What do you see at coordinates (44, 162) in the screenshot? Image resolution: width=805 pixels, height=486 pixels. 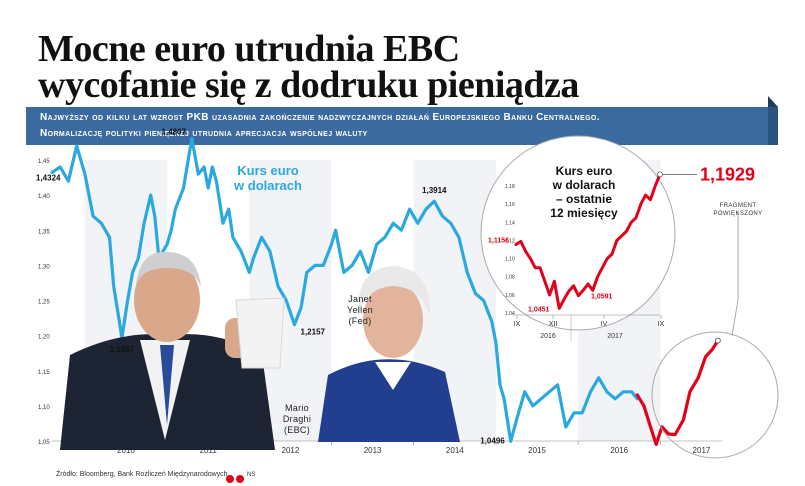 I see `y-tick-label: 1,45` at bounding box center [44, 162].